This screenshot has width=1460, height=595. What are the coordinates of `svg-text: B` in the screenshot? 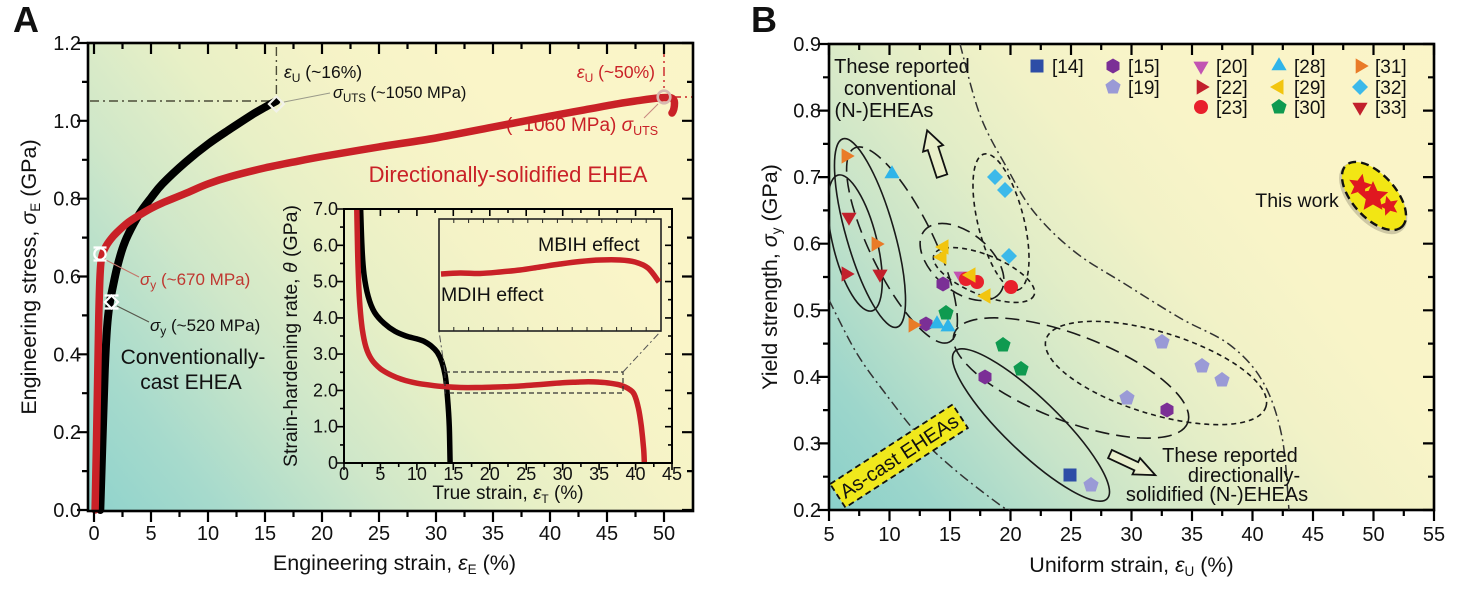 It's located at (764, 20).